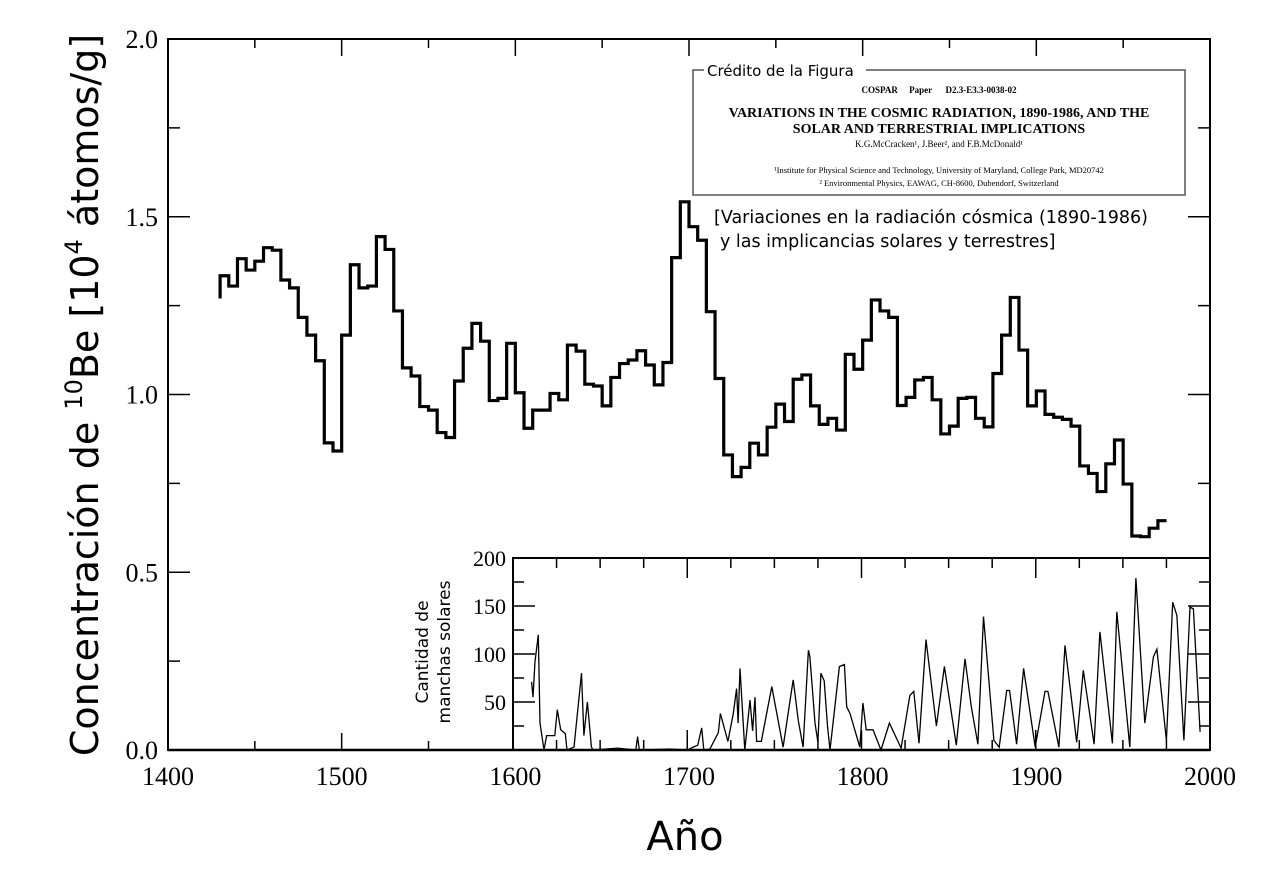 The image size is (1274, 881). I want to click on x-axis-label: Año, so click(684, 837).